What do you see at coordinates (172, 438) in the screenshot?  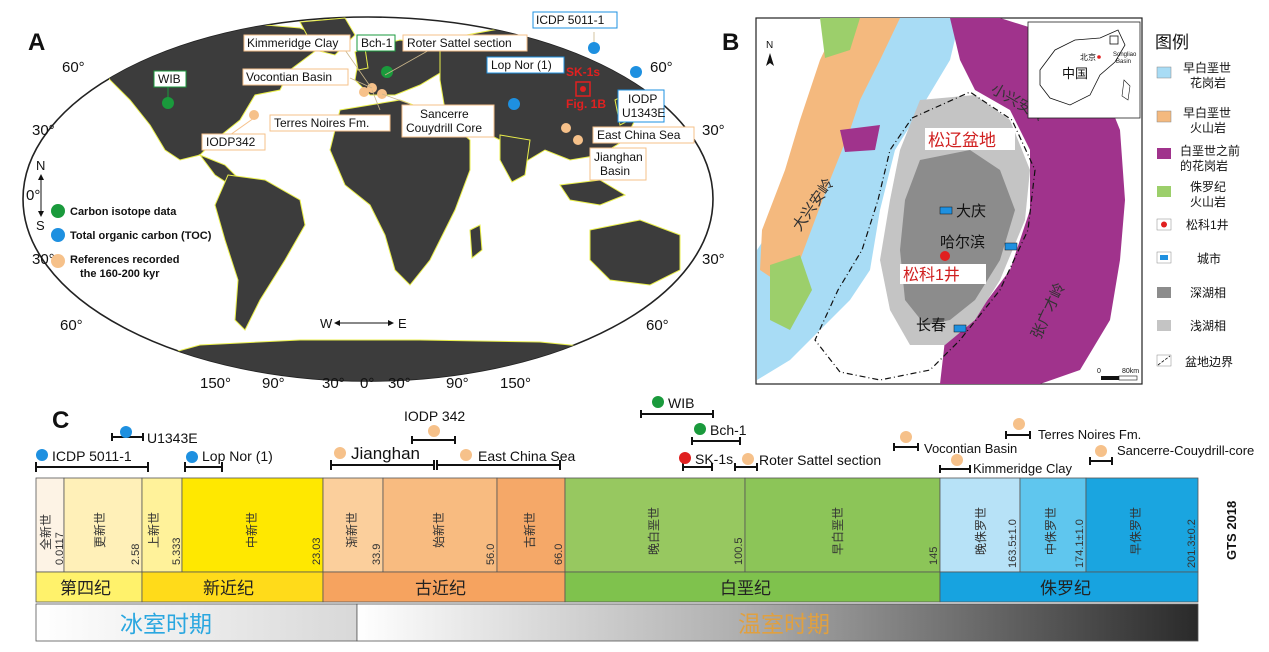 I see `rec-u1343e: U1343E` at bounding box center [172, 438].